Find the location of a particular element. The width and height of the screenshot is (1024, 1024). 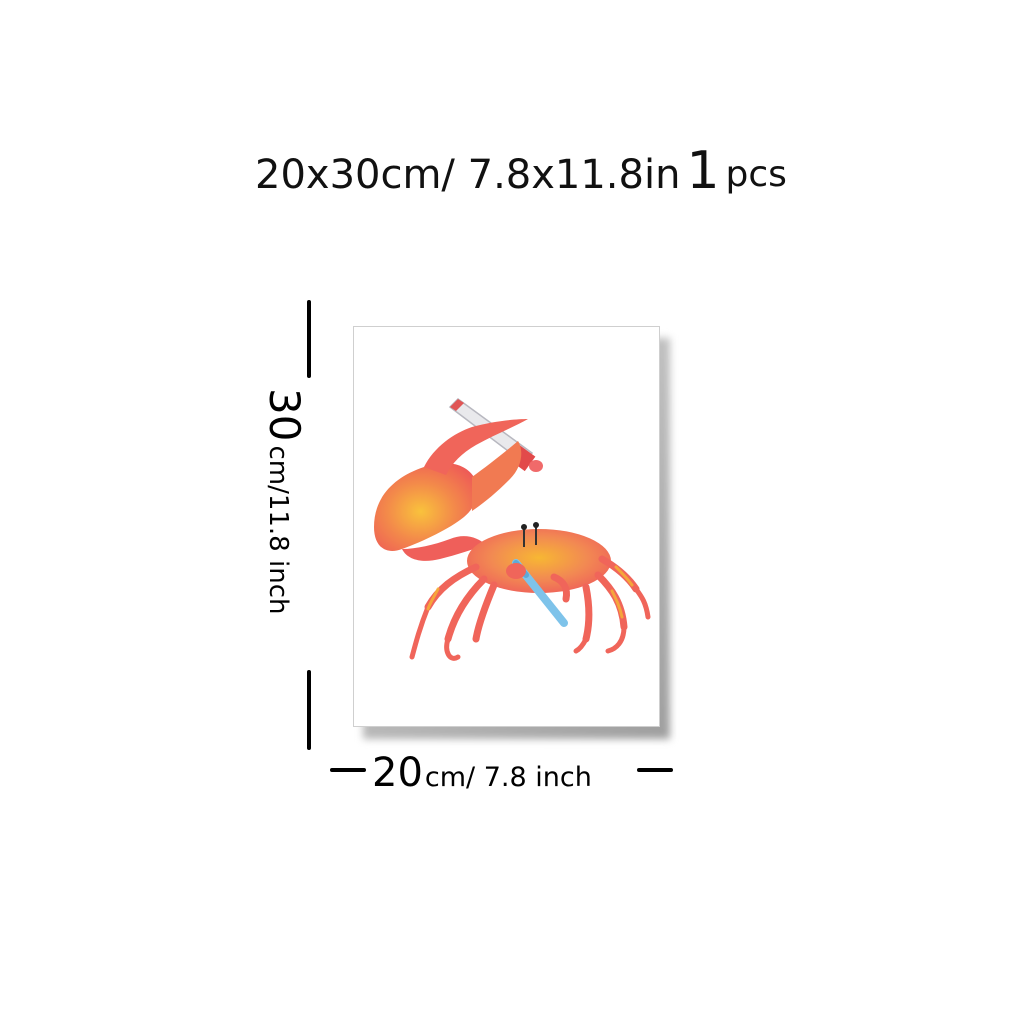

height-unit: cm/11.8 inch is located at coordinates (278, 530).